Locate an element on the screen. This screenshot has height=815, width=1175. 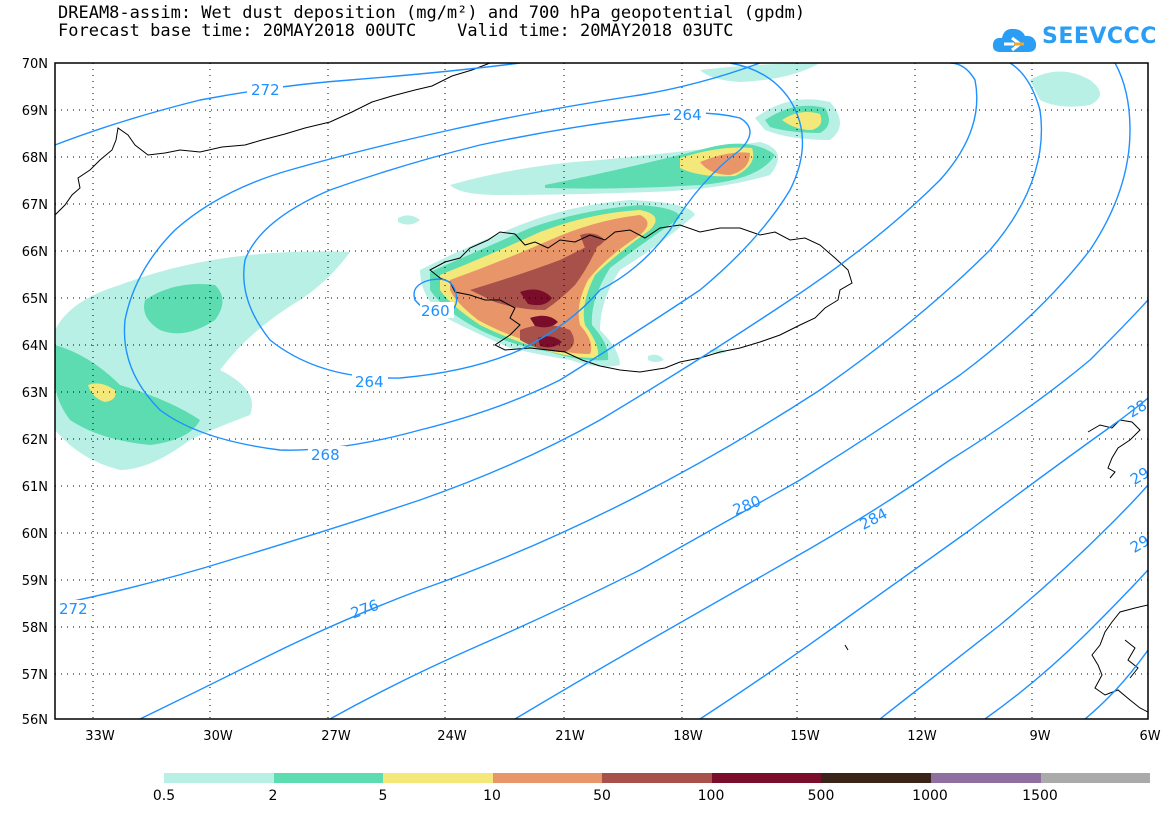
lat-label: 63N is located at coordinates (35, 393).